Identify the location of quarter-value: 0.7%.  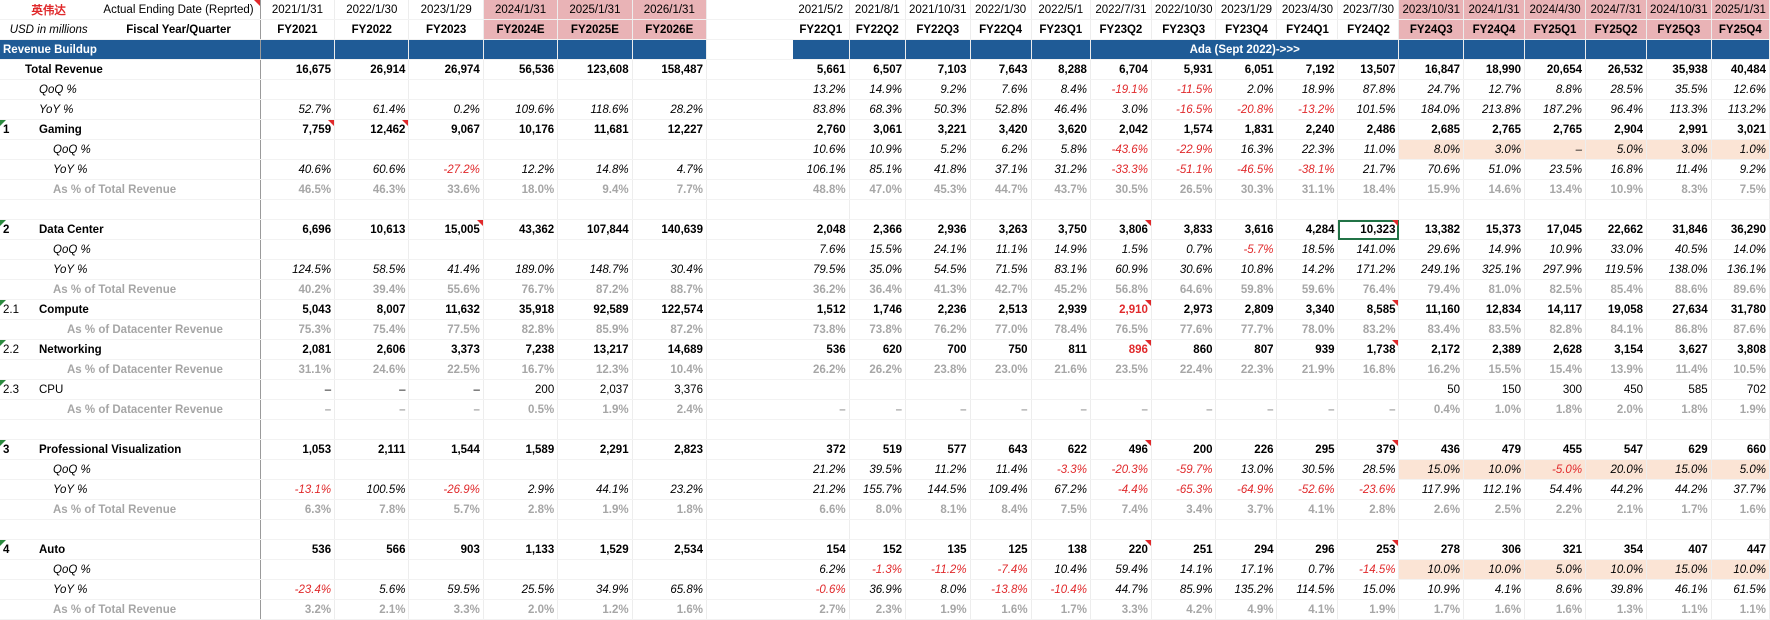
(1184, 249).